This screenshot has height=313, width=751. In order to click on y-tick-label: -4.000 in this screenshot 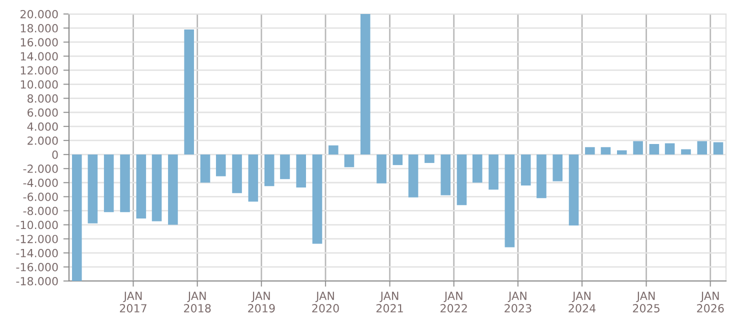, I will do `click(40, 183)`.